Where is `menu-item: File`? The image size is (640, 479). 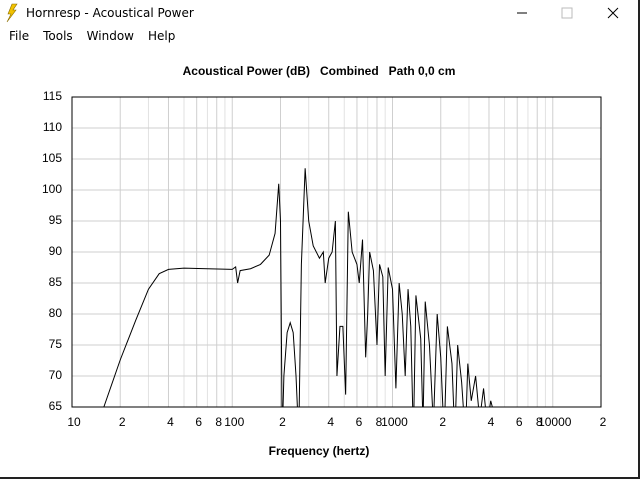 menu-item: File is located at coordinates (19, 35).